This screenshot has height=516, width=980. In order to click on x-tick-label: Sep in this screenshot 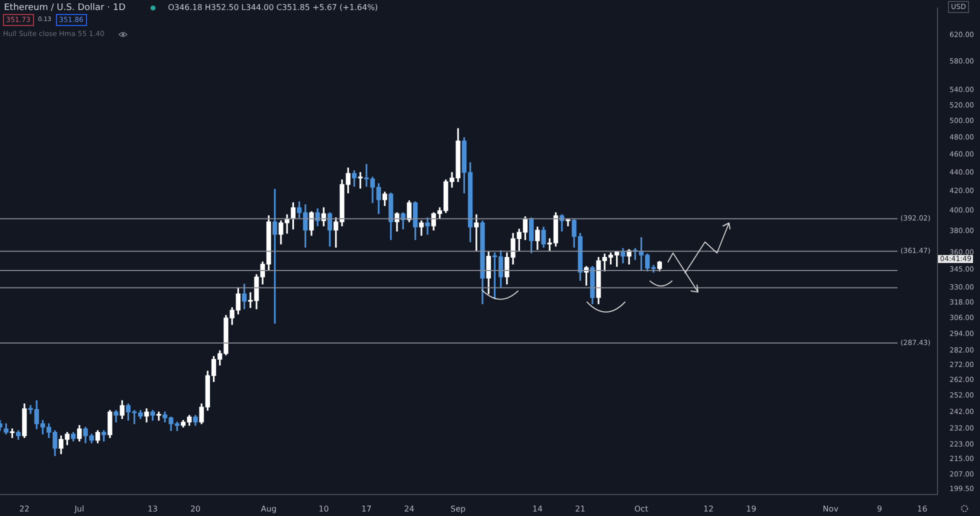, I will do `click(458, 509)`.